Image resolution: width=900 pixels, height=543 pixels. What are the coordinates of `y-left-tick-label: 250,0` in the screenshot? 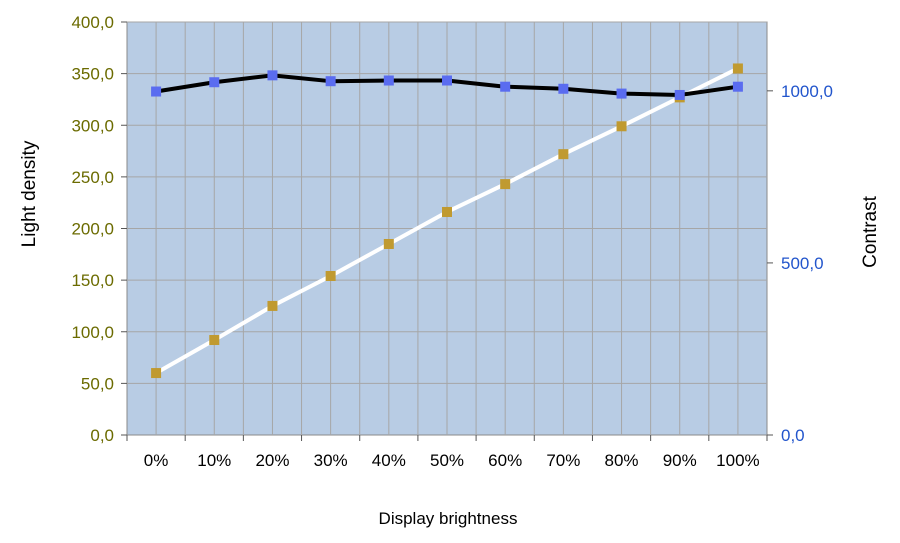 It's located at (92, 177).